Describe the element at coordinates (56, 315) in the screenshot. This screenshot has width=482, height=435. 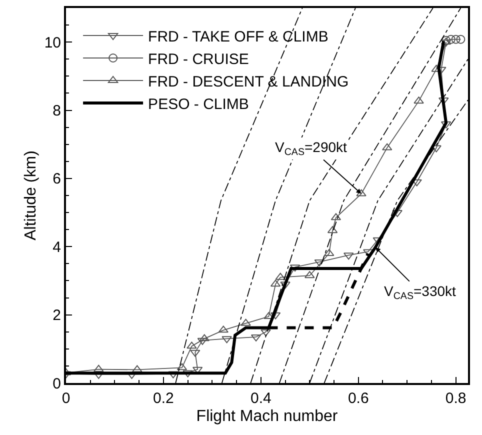
I see `y-tick-label: 2` at that location.